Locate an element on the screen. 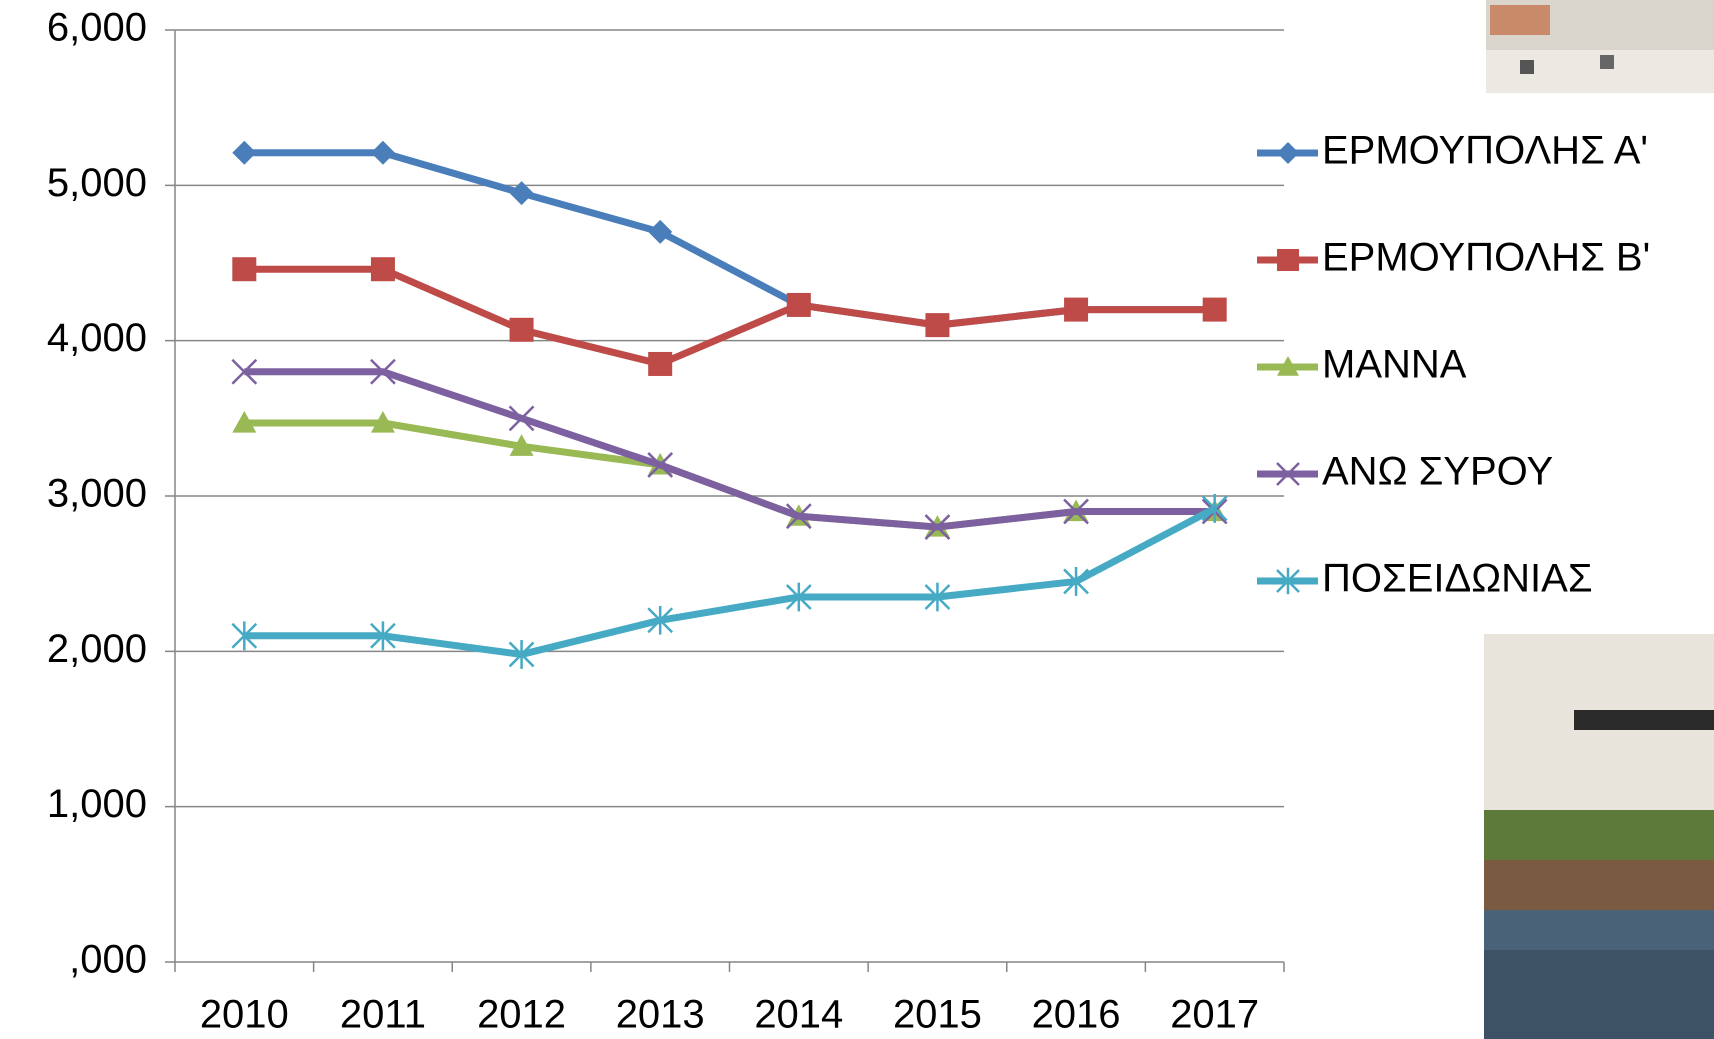 Image resolution: width=1714 pixels, height=1039 pixels. y-tick-label: 3,000 is located at coordinates (97, 494).